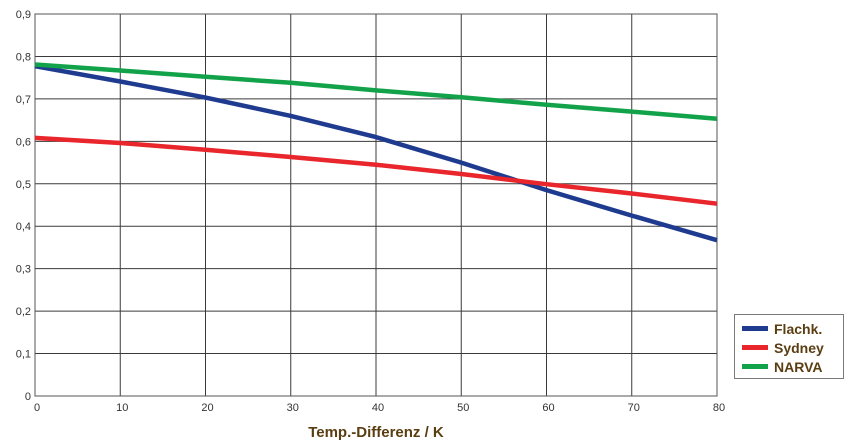 Image resolution: width=852 pixels, height=440 pixels. Describe the element at coordinates (37, 408) in the screenshot. I see `x-tick-label: 0` at that location.